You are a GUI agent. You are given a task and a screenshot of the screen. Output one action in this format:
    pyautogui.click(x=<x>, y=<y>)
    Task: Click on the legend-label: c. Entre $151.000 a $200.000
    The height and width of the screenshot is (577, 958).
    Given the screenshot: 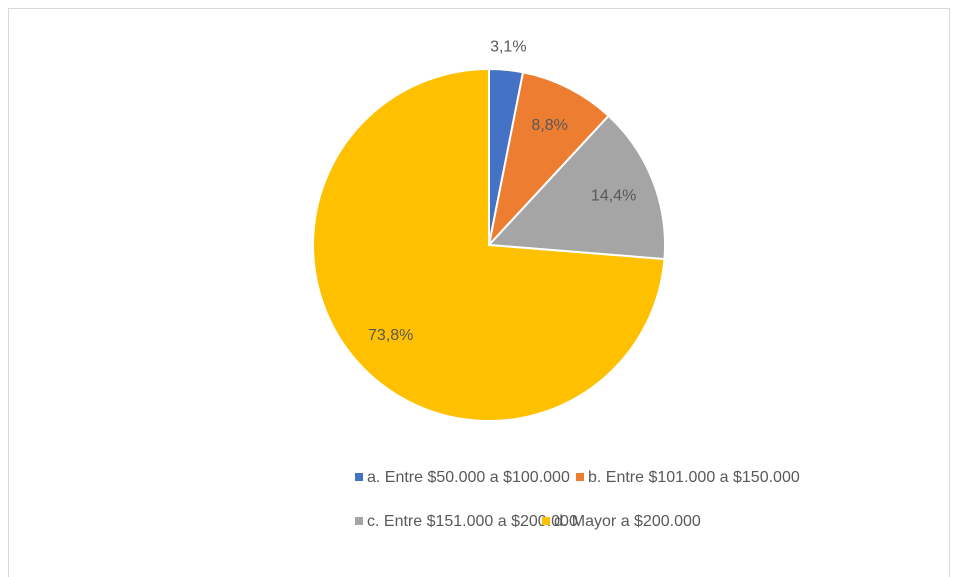 What is the action you would take?
    pyautogui.click(x=472, y=521)
    